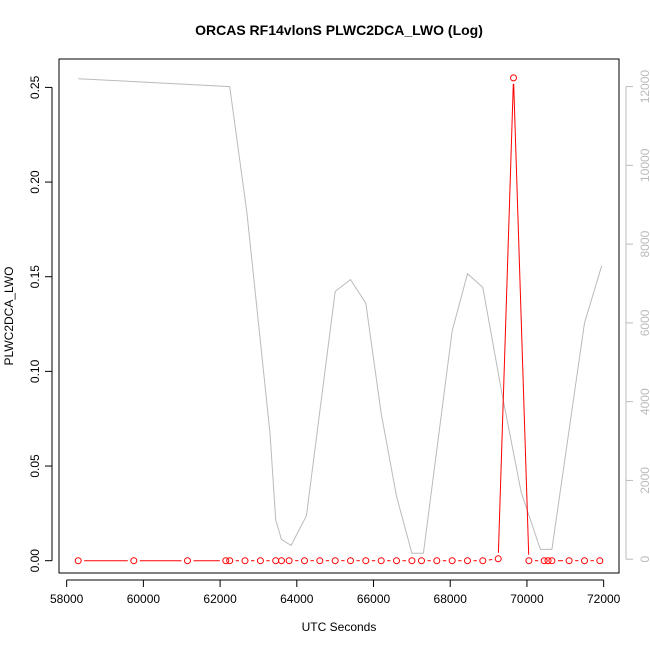 The height and width of the screenshot is (650, 650). I want to click on x-tick-label: 72000, so click(604, 599).